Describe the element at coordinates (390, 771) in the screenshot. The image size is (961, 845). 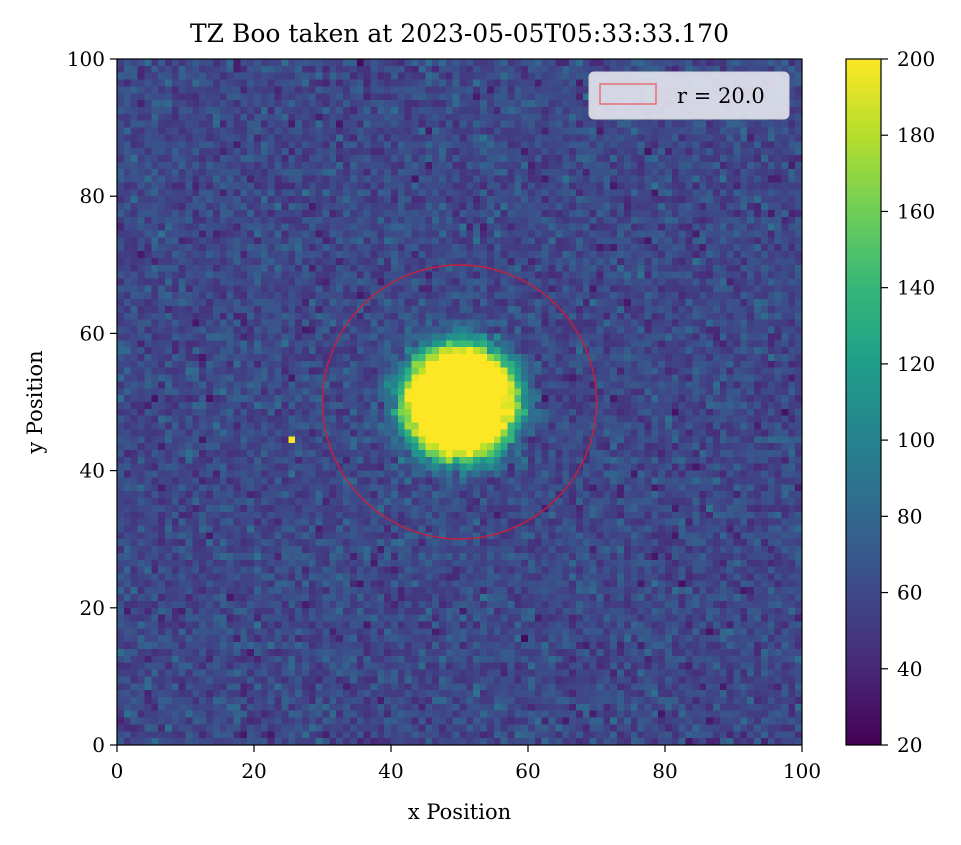
I see `x-tick-label: 40` at that location.